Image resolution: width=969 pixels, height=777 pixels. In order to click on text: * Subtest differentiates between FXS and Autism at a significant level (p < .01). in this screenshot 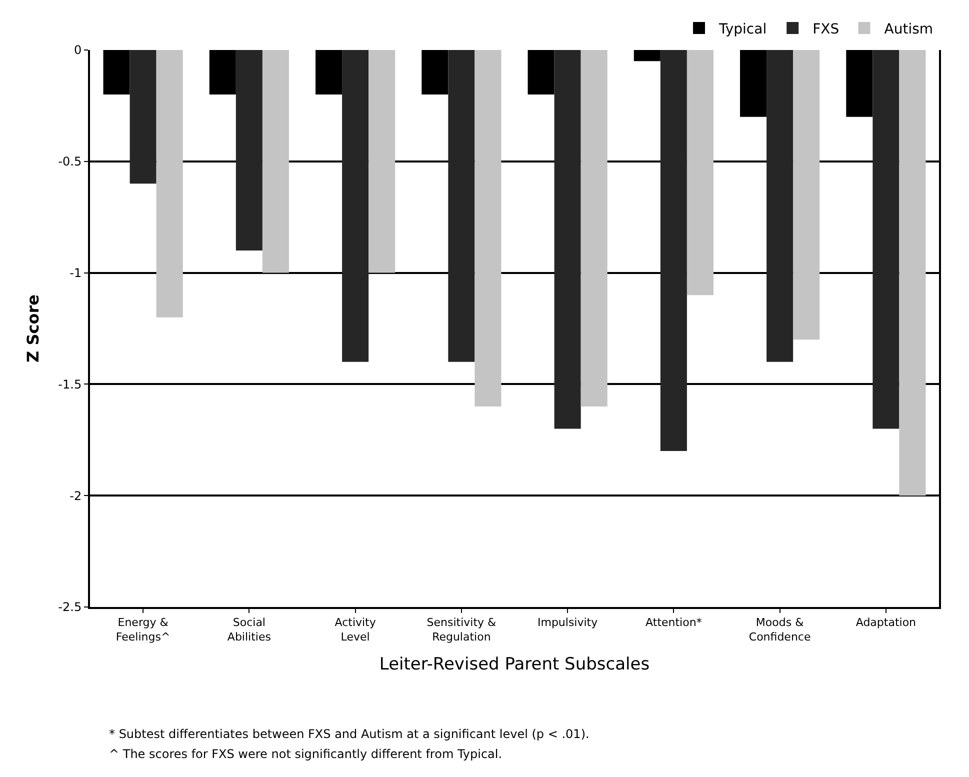, I will do `click(349, 734)`.